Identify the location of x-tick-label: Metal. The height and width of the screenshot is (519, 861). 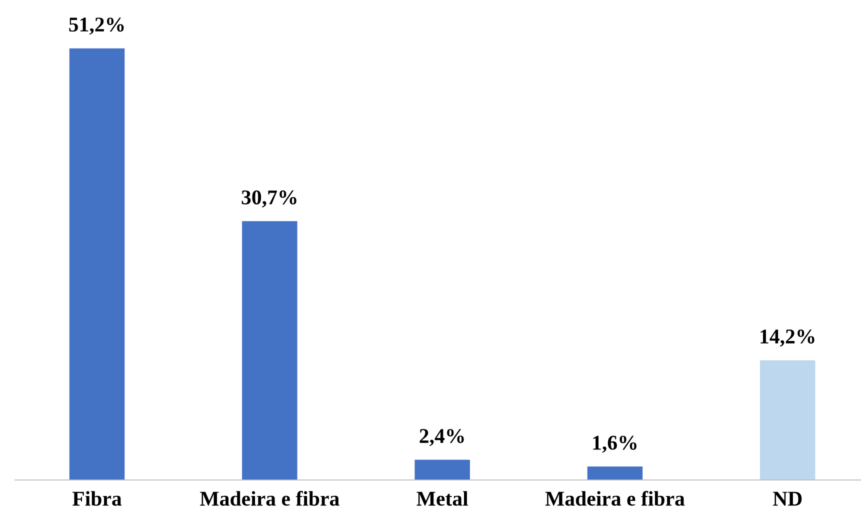
(442, 498).